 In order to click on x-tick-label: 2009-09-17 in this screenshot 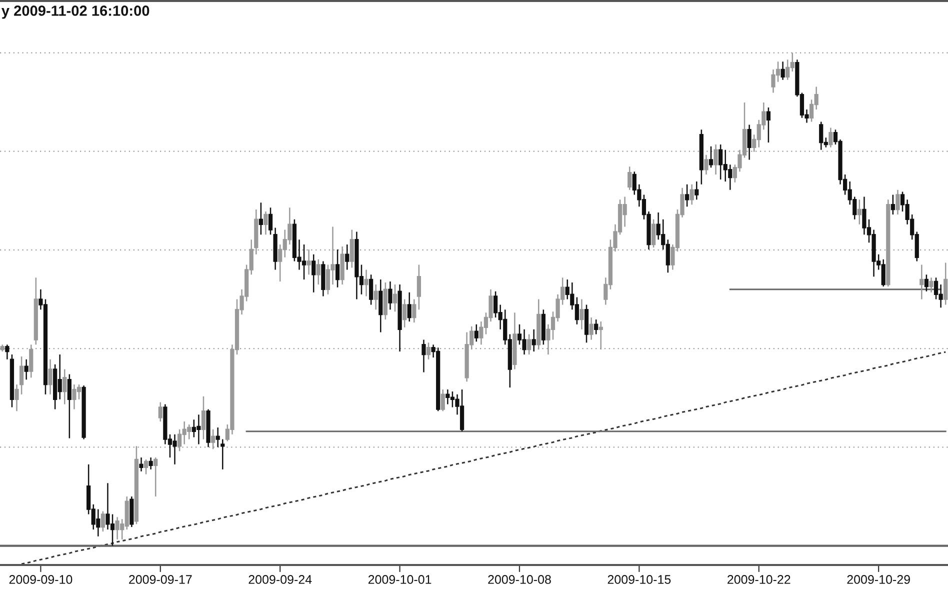, I will do `click(160, 579)`.